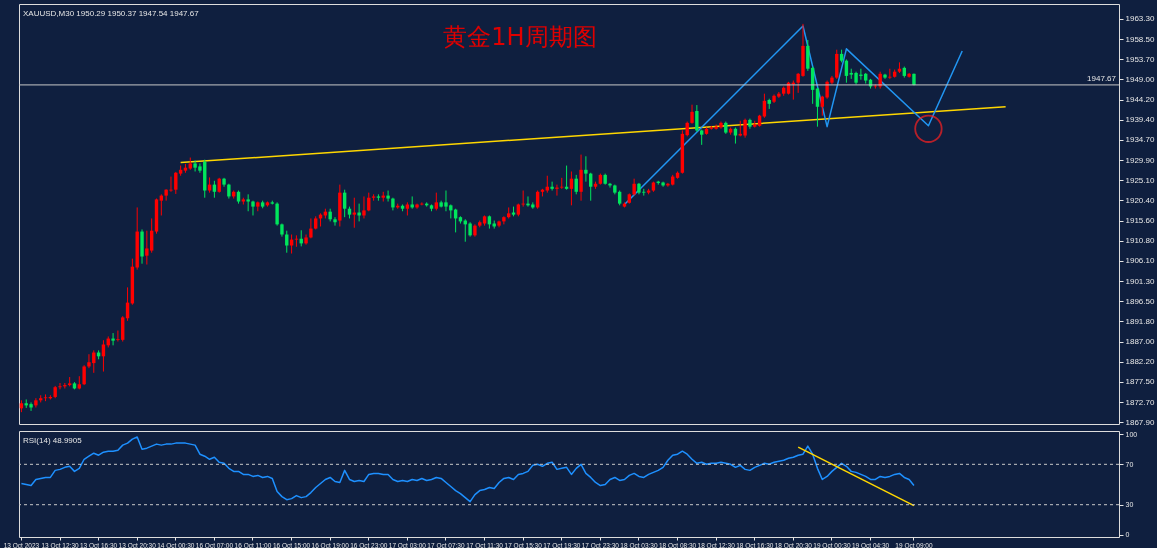  What do you see at coordinates (53, 440) in the screenshot?
I see `text: RSI(14) 48.9905` at bounding box center [53, 440].